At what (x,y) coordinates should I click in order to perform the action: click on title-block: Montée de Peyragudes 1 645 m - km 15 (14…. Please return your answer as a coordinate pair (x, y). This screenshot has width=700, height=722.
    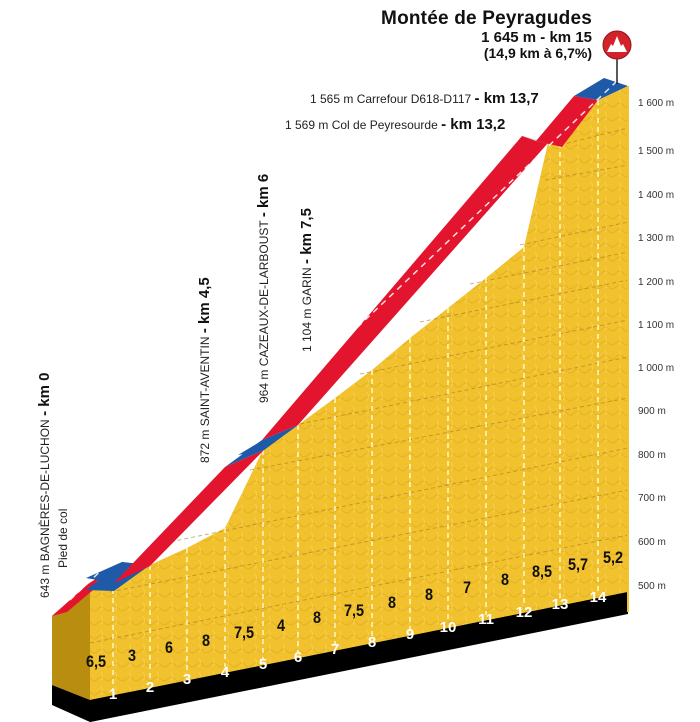
    Looking at the image, I should click on (486, 34).